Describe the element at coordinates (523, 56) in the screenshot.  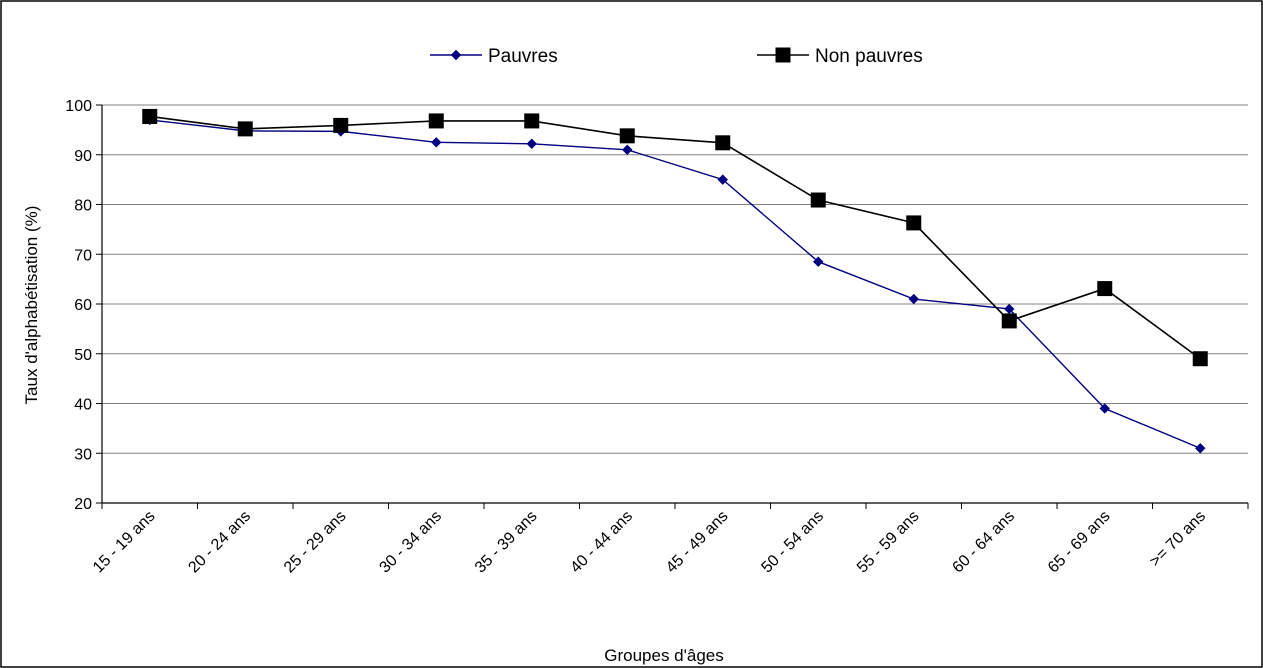
I see `legend-label: Pauvres` at that location.